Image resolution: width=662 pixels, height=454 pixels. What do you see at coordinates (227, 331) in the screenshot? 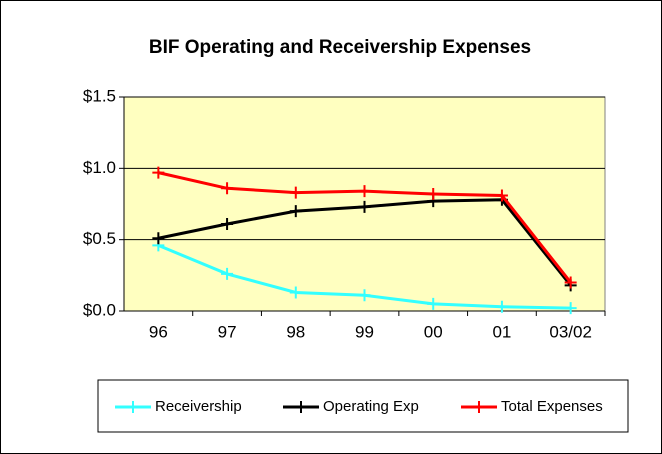
I see `x-tick-label: 97` at bounding box center [227, 331].